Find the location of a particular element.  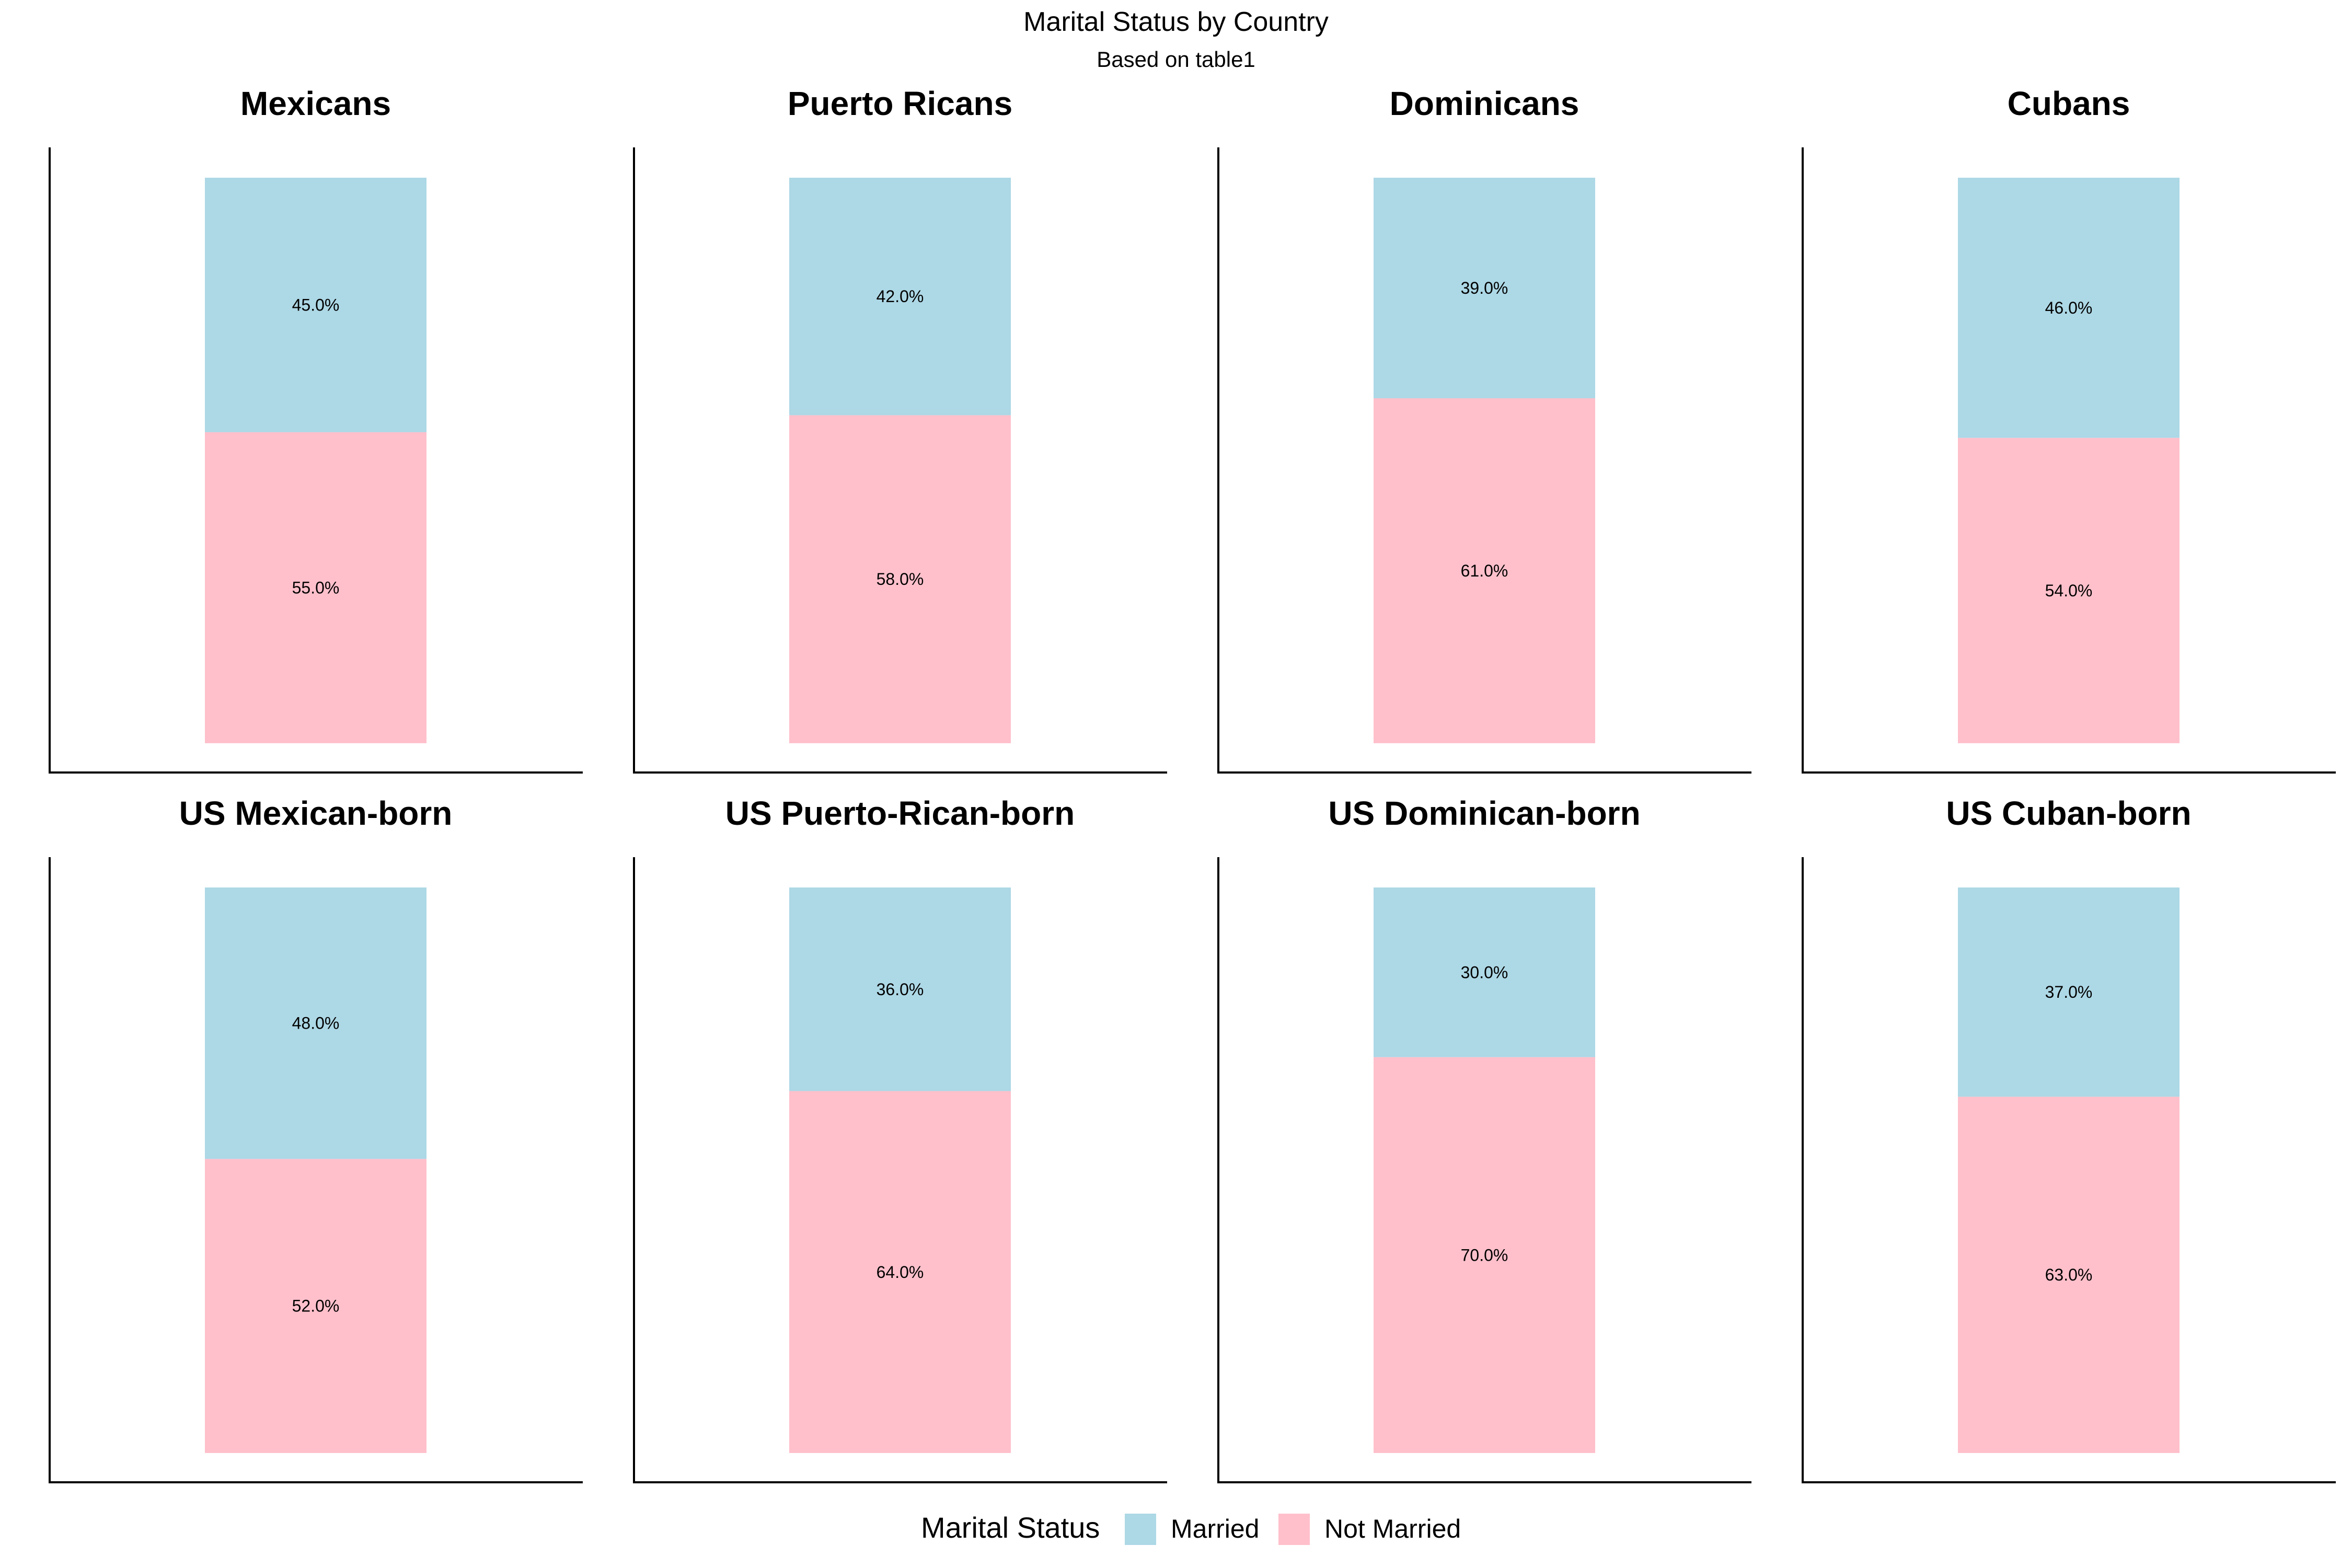

data-label-not-married: 58.0% is located at coordinates (900, 579).